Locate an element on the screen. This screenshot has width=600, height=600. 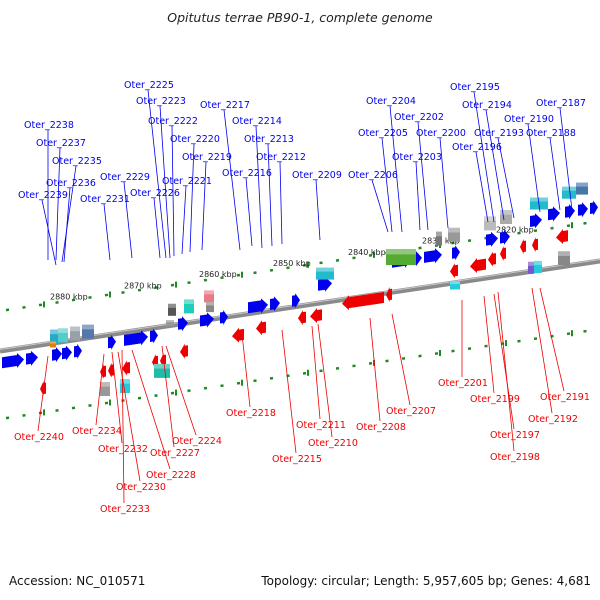
reverse-gene-label: Oter_2208 is located at coordinates (381, 427).